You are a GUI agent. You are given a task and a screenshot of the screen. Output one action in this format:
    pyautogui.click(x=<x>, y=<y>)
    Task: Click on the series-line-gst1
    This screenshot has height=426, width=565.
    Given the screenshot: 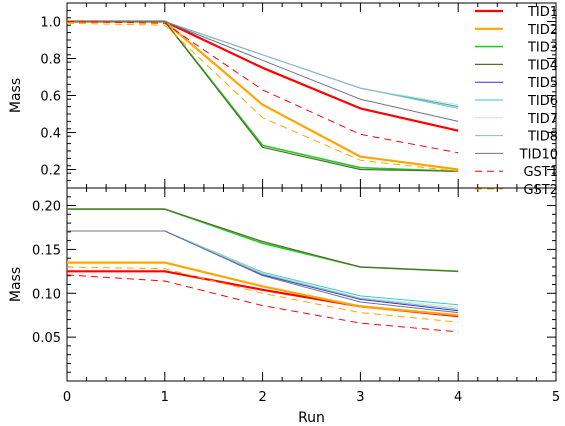 What is the action you would take?
    pyautogui.click(x=263, y=303)
    